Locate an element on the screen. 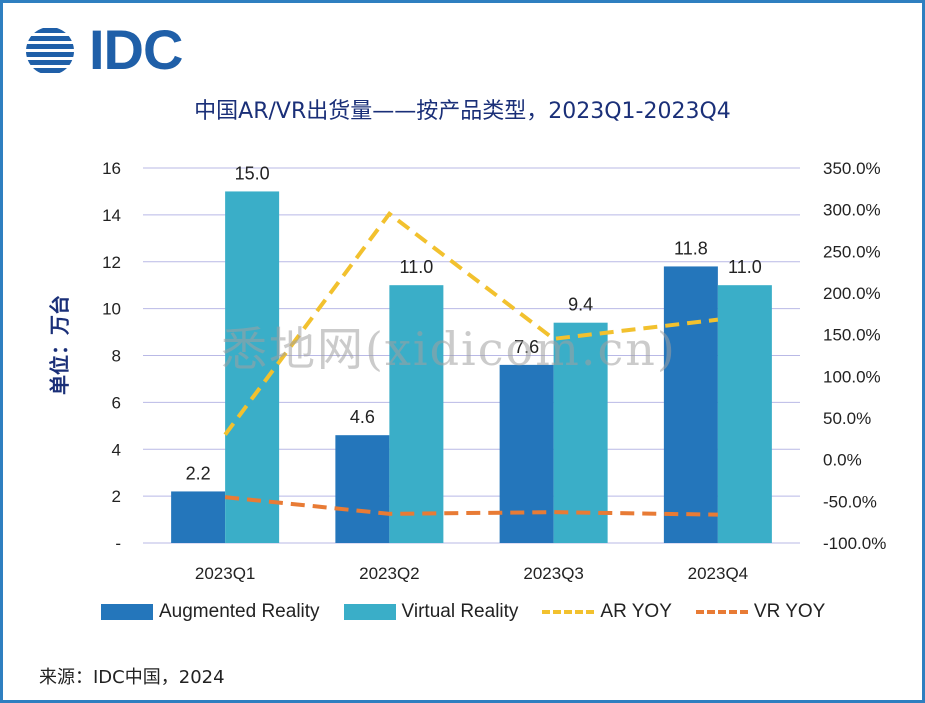 The width and height of the screenshot is (925, 703). y-tick-label: 16 is located at coordinates (111, 168).